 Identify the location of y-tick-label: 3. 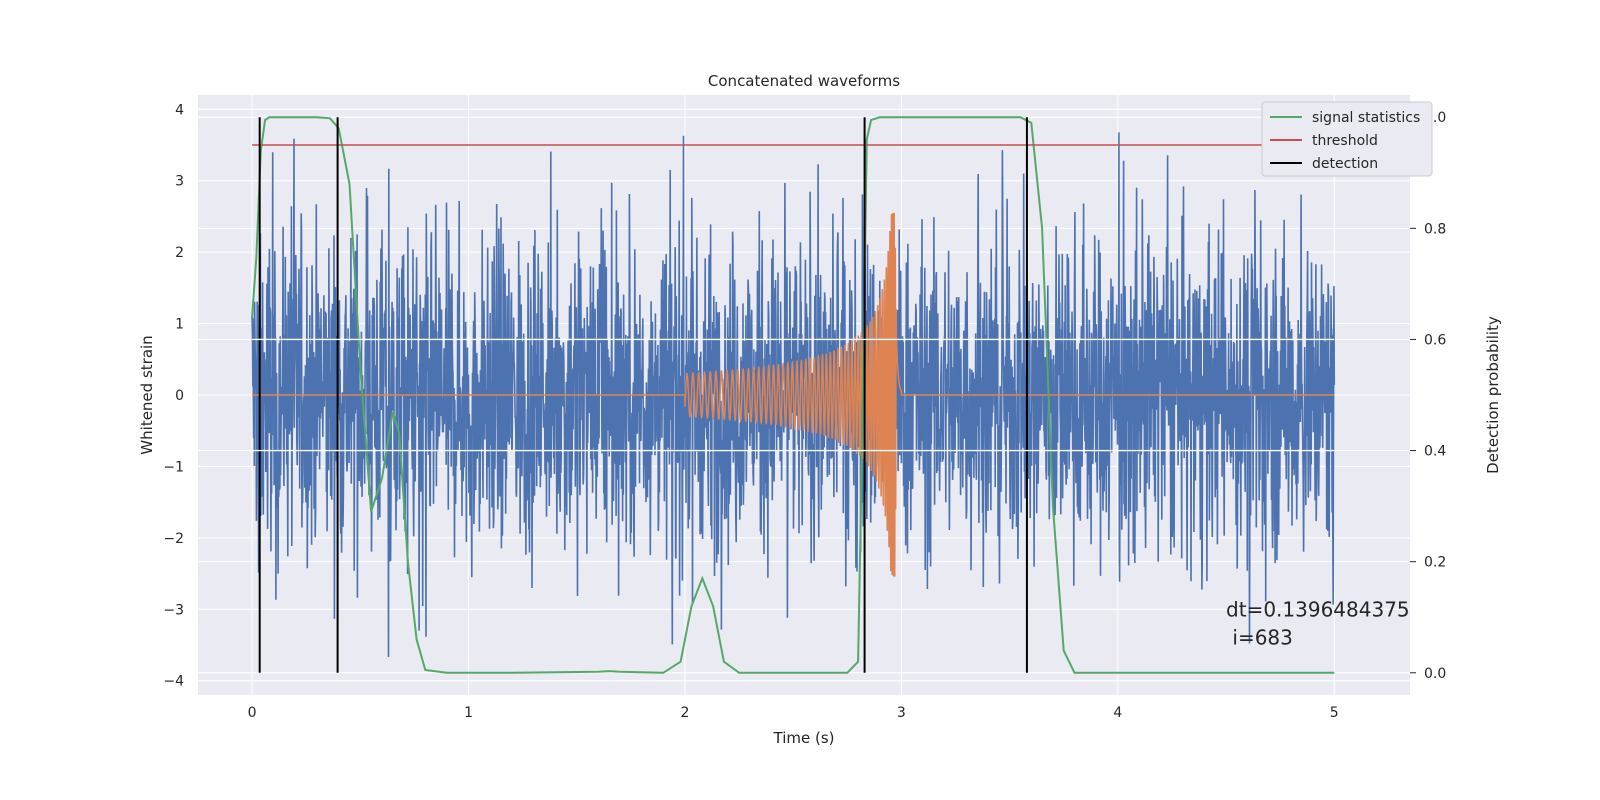
(179, 182).